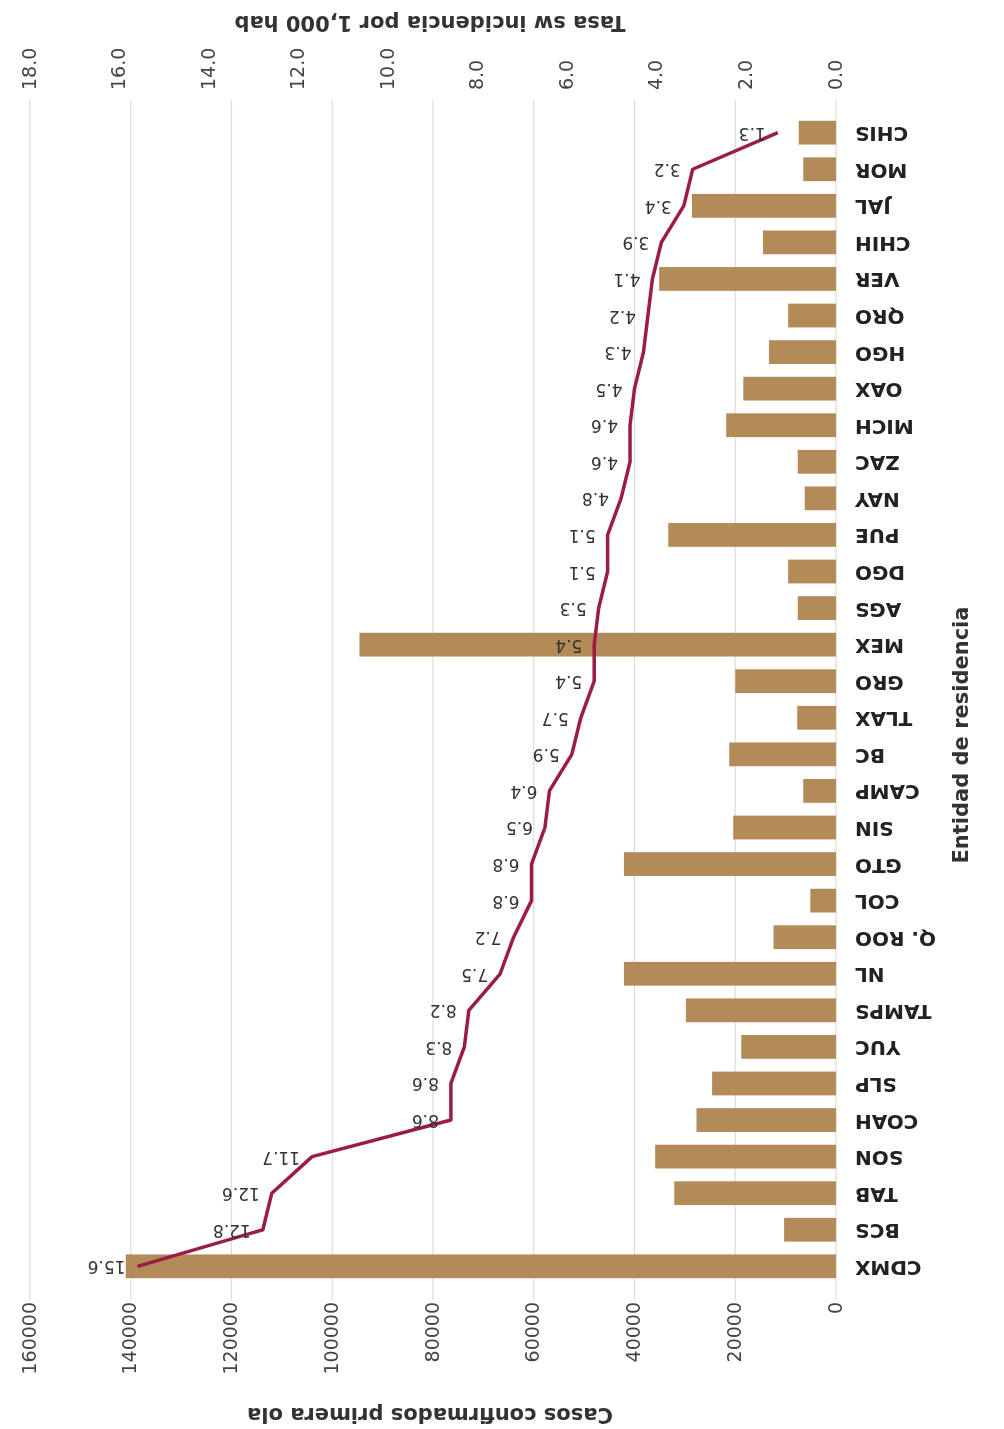  I want to click on x-tick-label: 20000, so click(733, 1332).